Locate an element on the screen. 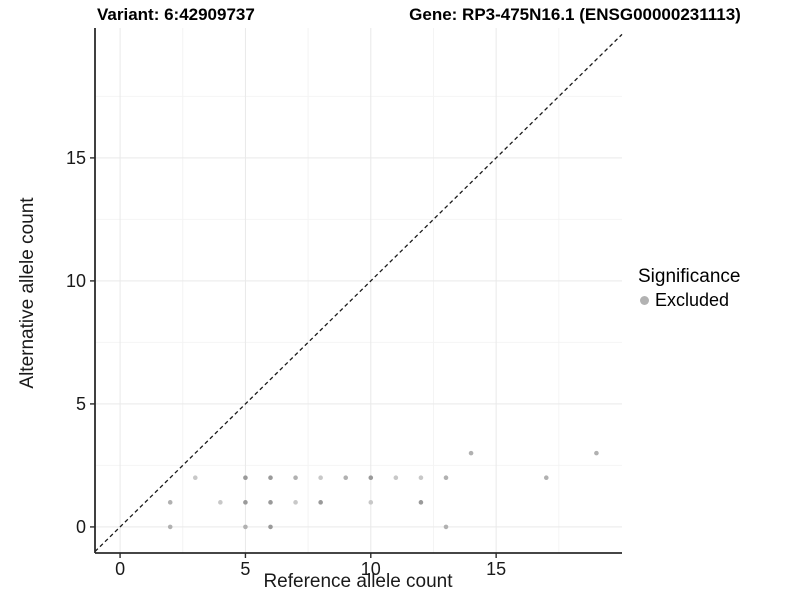 Image resolution: width=800 pixels, height=600 pixels. legend-title: Significance is located at coordinates (689, 276).